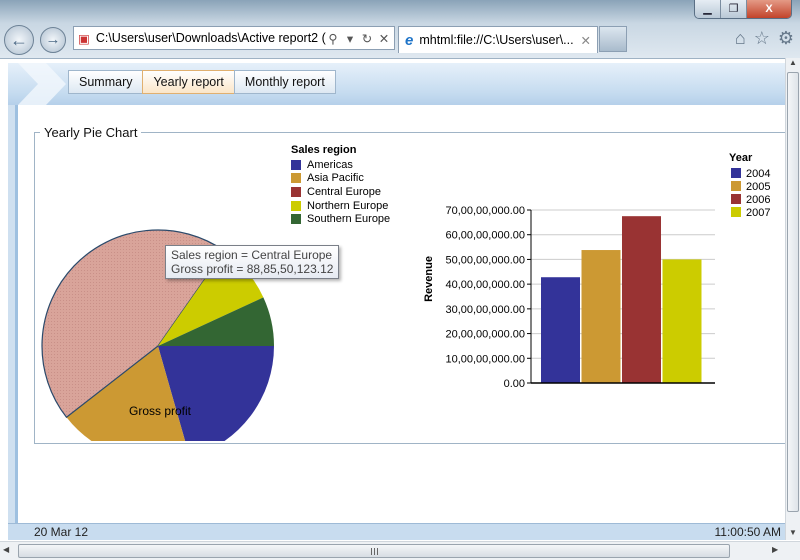  Describe the element at coordinates (252, 269) in the screenshot. I see `tooltip-line-value: Gross profit = 88,85,50,123.12` at that location.